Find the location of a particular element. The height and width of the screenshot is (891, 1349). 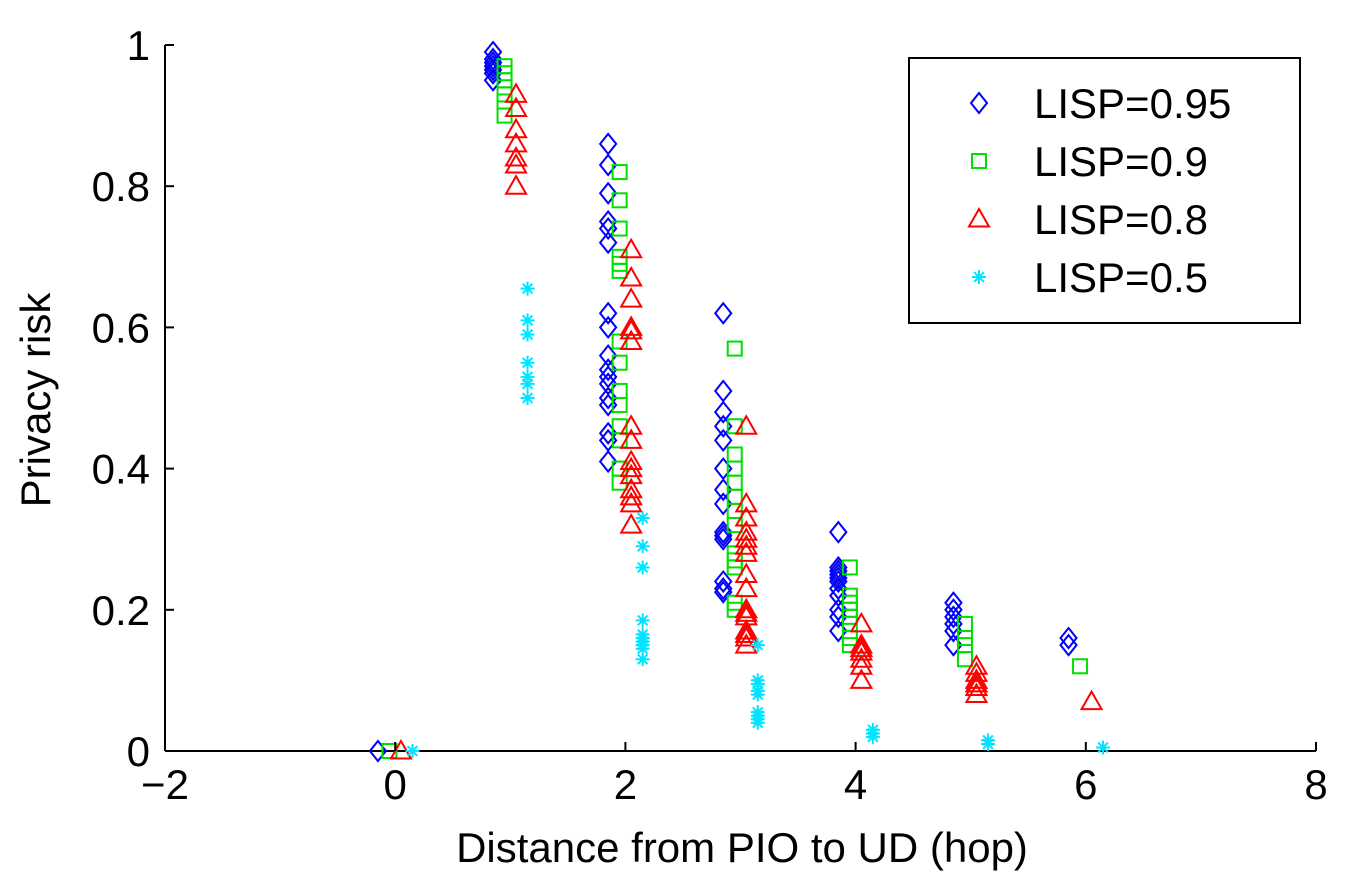

legend-entry-label: LISP=0.5 is located at coordinates (1121, 277).